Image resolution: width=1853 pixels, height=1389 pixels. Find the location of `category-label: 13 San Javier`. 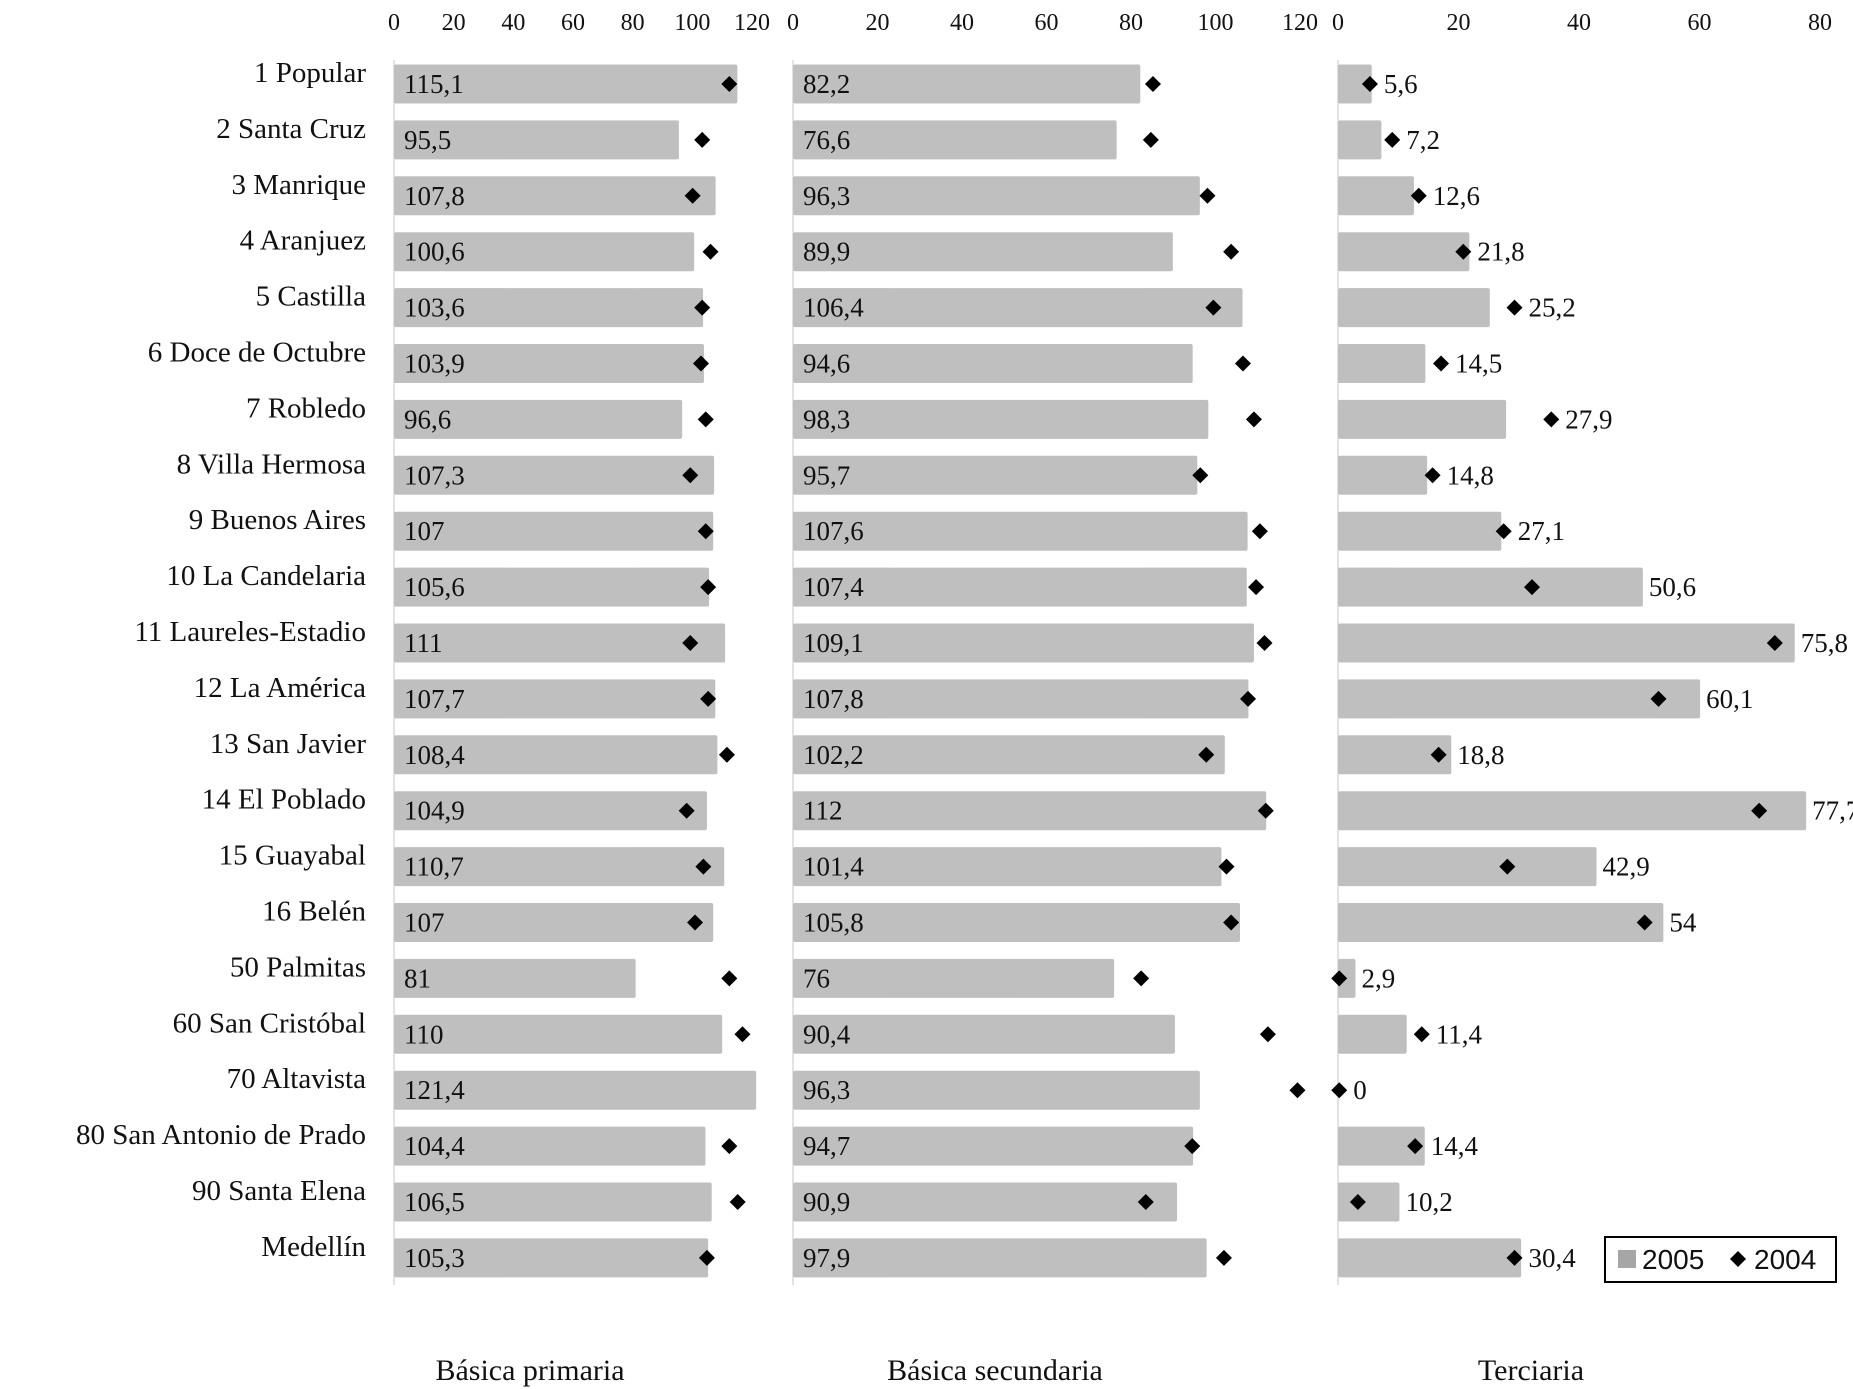

category-label: 13 San Javier is located at coordinates (288, 744).